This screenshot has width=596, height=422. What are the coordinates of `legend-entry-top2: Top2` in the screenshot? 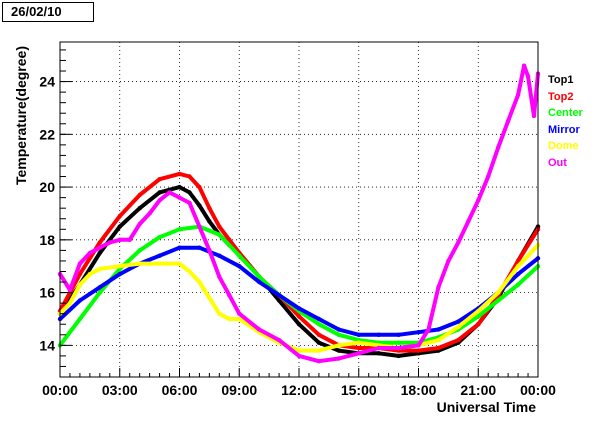 It's located at (561, 96).